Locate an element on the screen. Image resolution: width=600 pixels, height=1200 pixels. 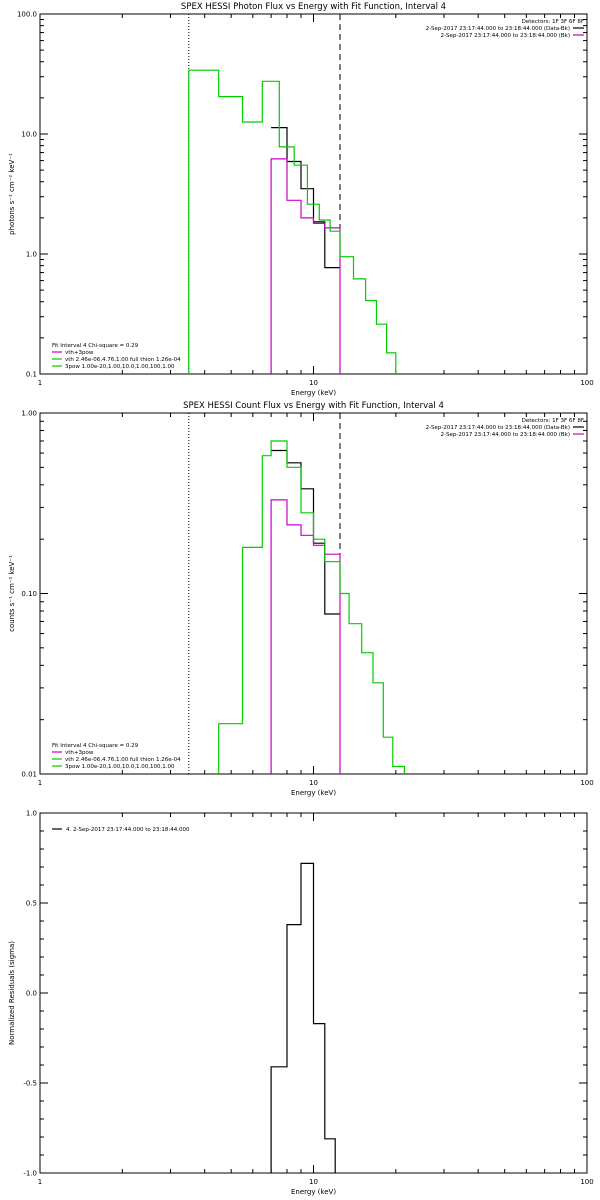
y-axis-label: counts s⁻¹ cm⁻² keV⁻¹ is located at coordinates (12, 593).